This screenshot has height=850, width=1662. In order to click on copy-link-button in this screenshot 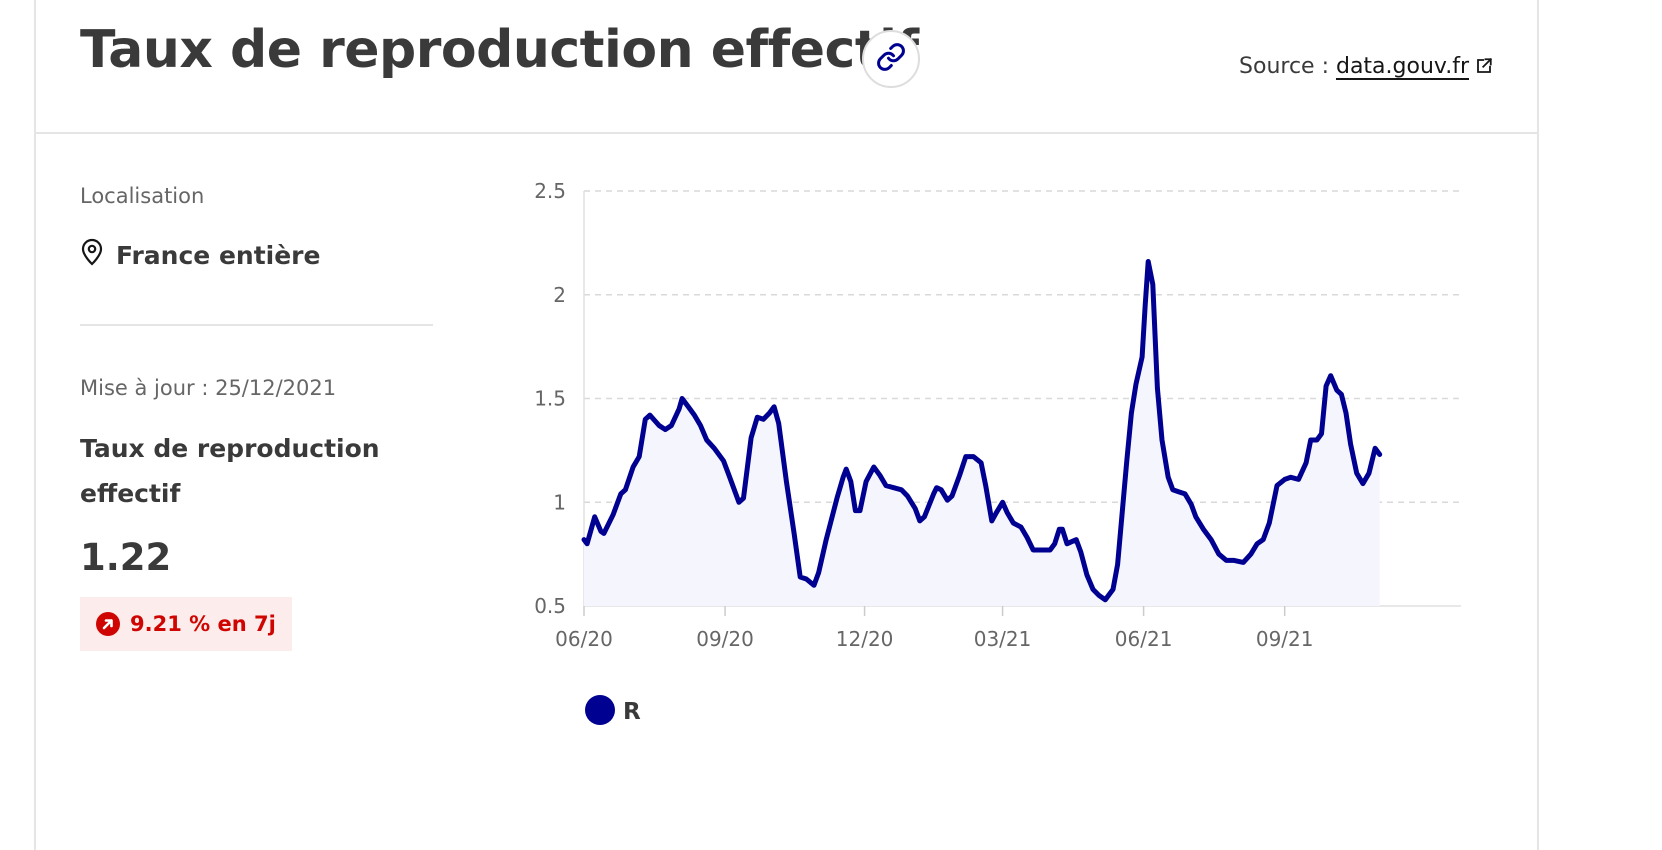, I will do `click(891, 59)`.